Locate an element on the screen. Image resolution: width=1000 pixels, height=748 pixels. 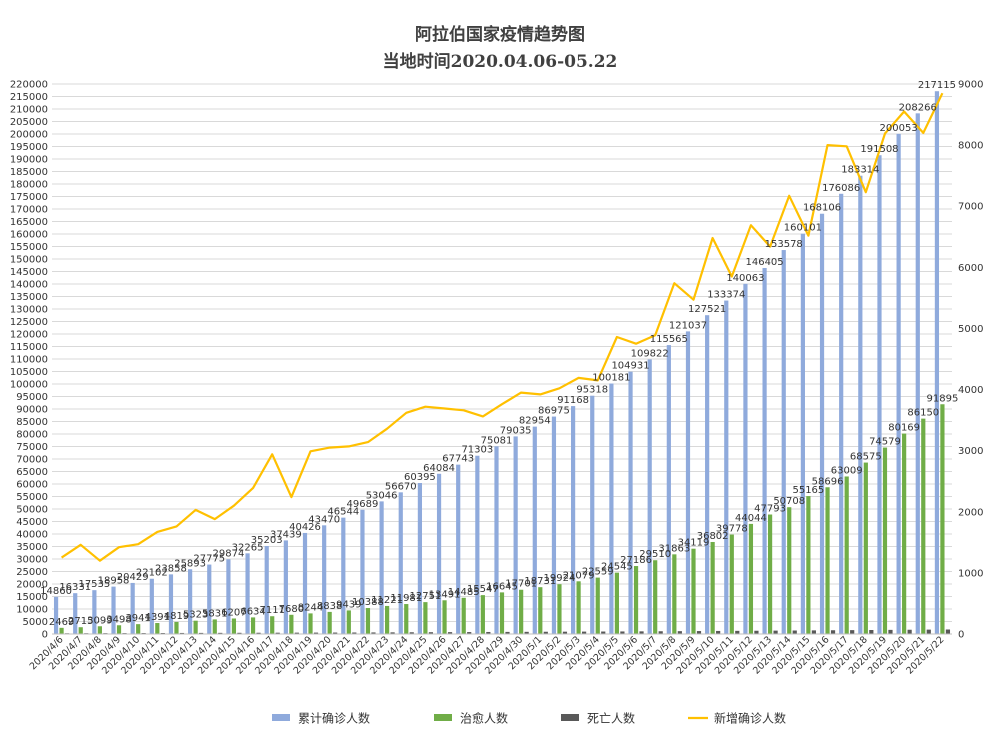
data-label: 100181 is located at coordinates (611, 378).